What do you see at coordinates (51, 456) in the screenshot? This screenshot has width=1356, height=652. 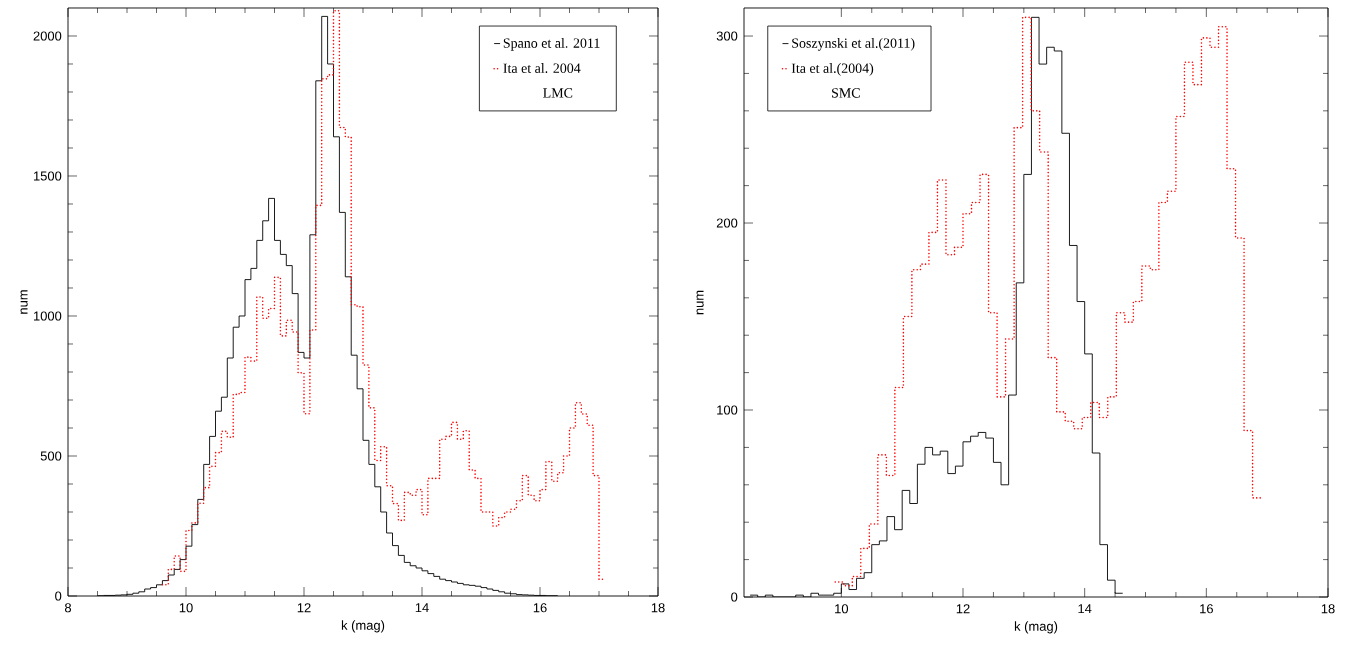 I see `y-tick-label: 500` at bounding box center [51, 456].